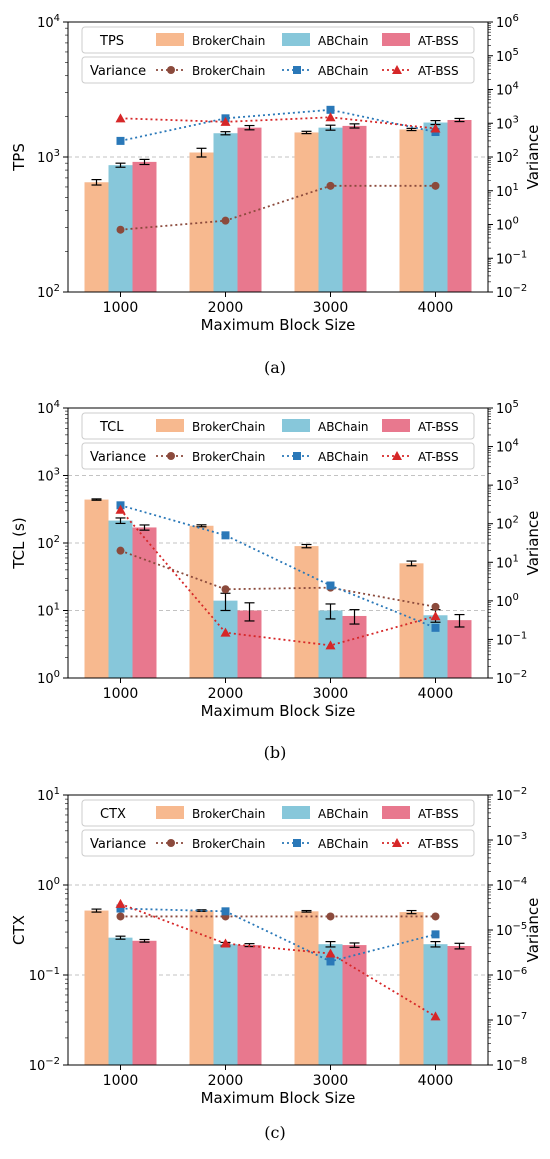 This screenshot has height=1159, width=550. Describe the element at coordinates (275, 367) in the screenshot. I see `panel-caption: (a)` at that location.